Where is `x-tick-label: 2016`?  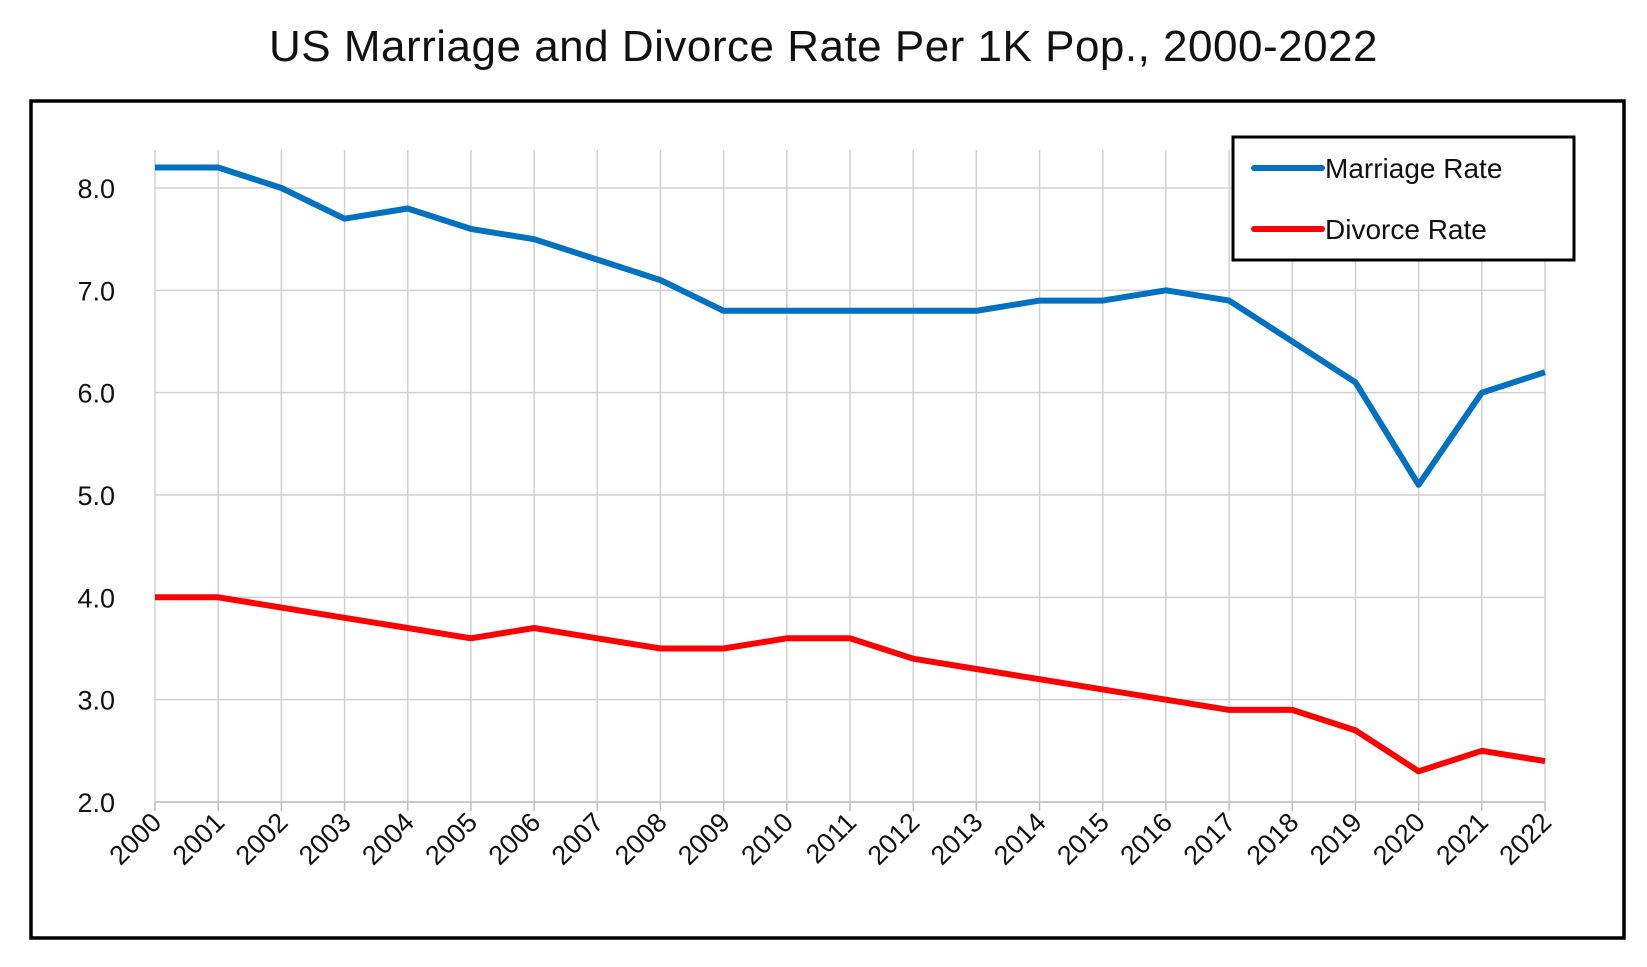
x-tick-label: 2016 is located at coordinates (1146, 839).